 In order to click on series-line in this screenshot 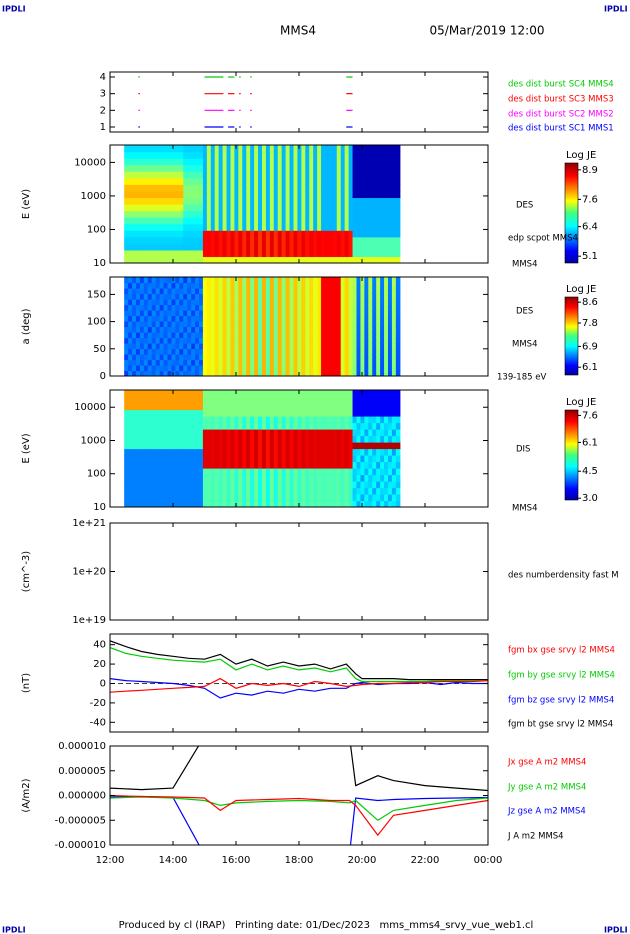, I will do `click(299, 769)`.